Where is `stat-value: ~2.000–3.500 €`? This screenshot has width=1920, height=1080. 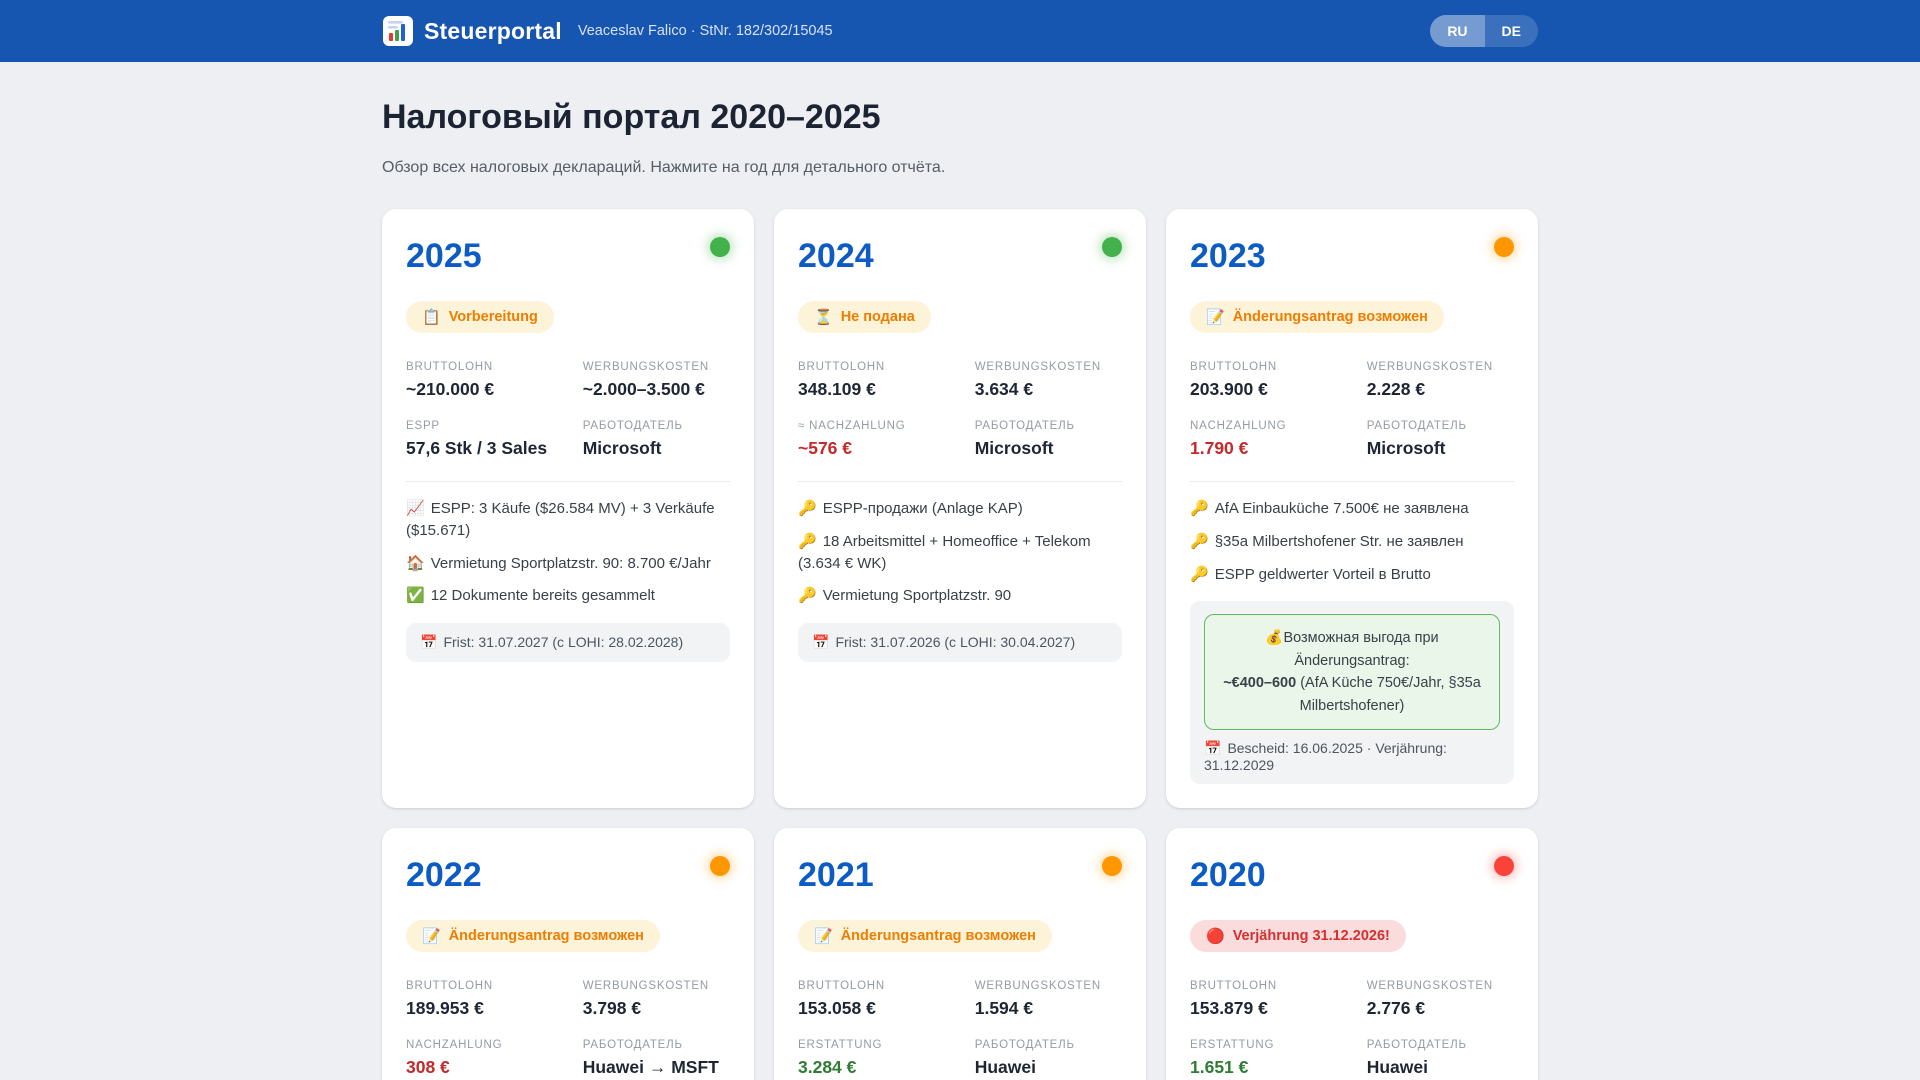 stat-value: ~2.000–3.500 € is located at coordinates (643, 389).